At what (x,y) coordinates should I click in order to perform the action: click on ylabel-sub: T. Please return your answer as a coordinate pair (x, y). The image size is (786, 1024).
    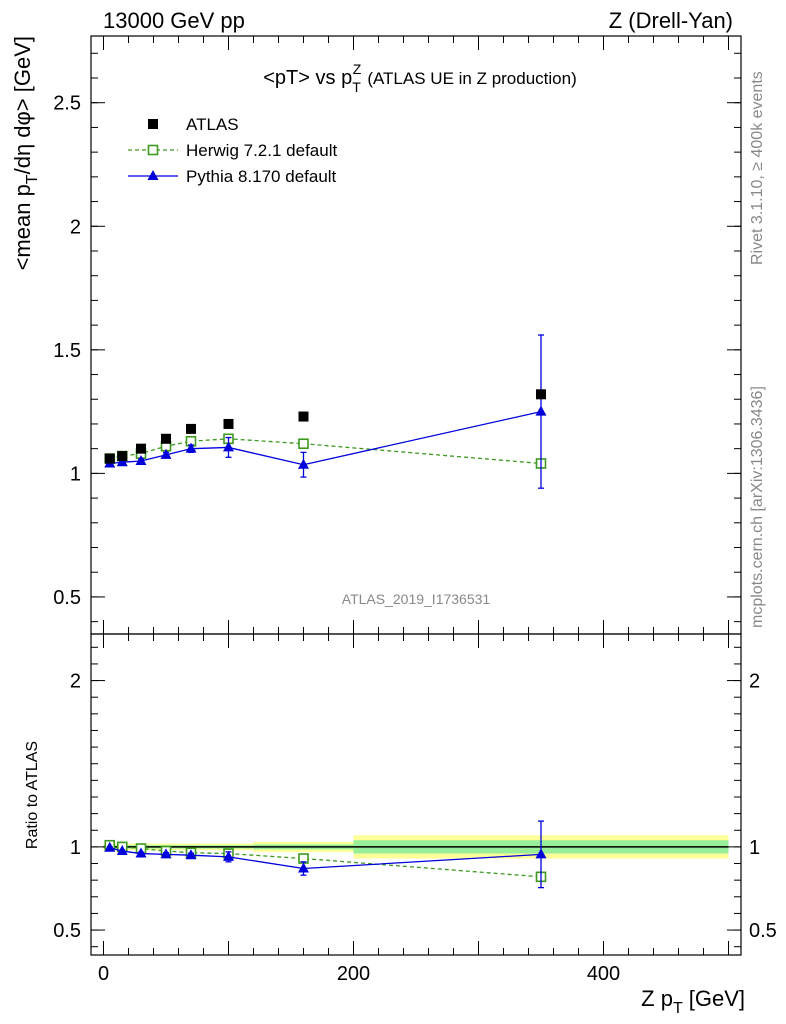
    Looking at the image, I should click on (32, 179).